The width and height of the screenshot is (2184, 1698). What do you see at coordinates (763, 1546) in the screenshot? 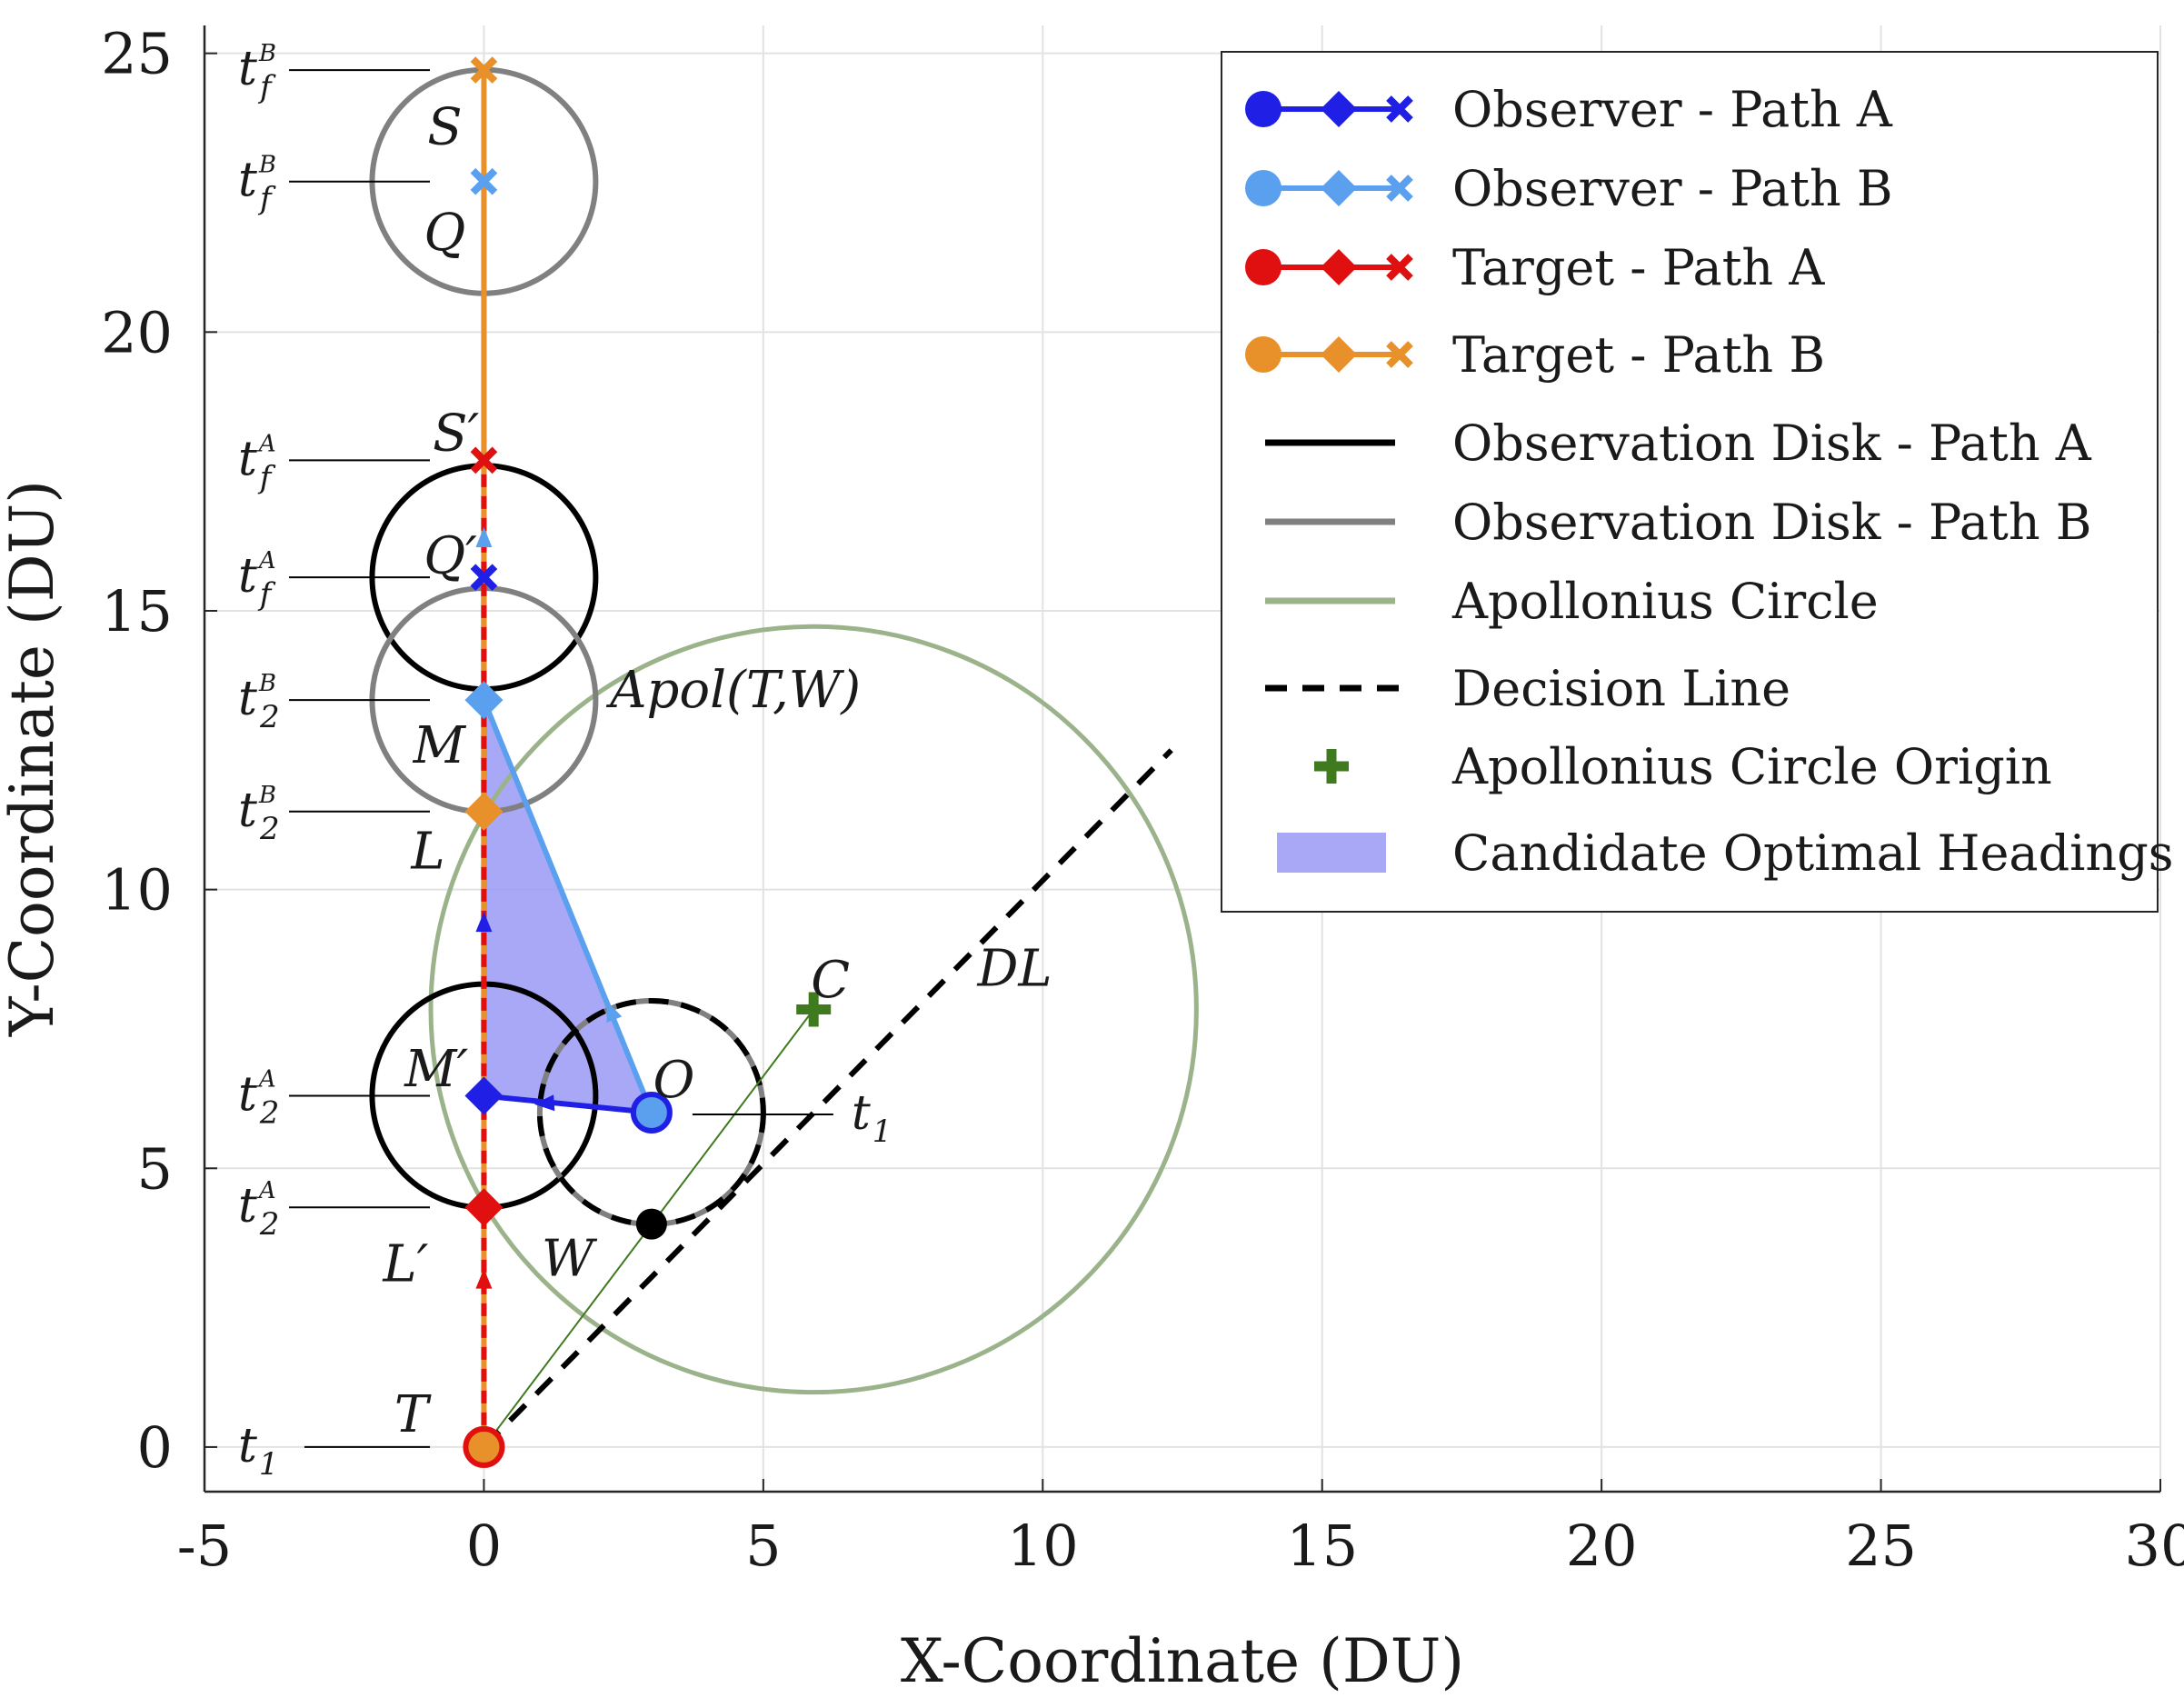
I see `x-tick-label: 5` at bounding box center [763, 1546].